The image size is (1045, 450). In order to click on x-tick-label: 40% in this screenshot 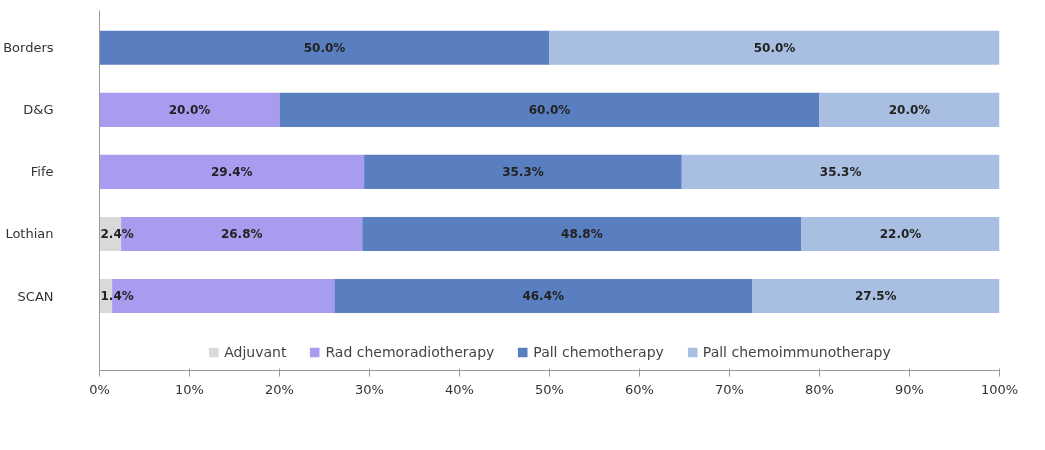, I will do `click(459, 389)`.